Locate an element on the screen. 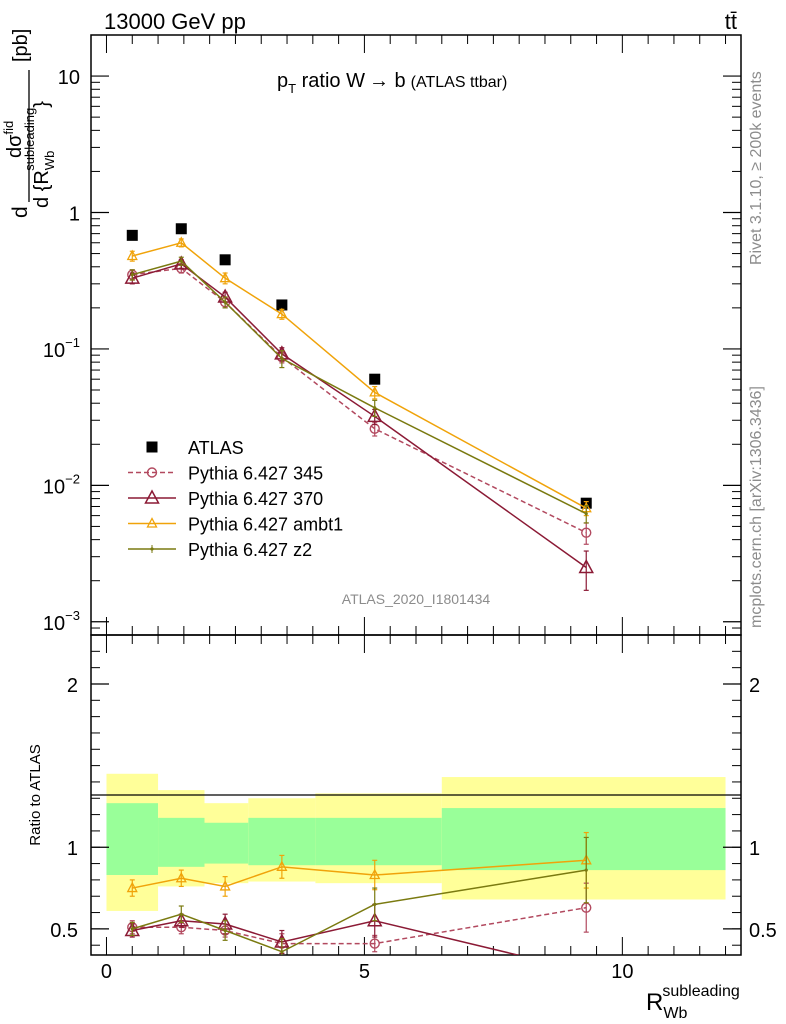 The width and height of the screenshot is (786, 1024). main-y-tick-label: 10 is located at coordinates (69, 78).